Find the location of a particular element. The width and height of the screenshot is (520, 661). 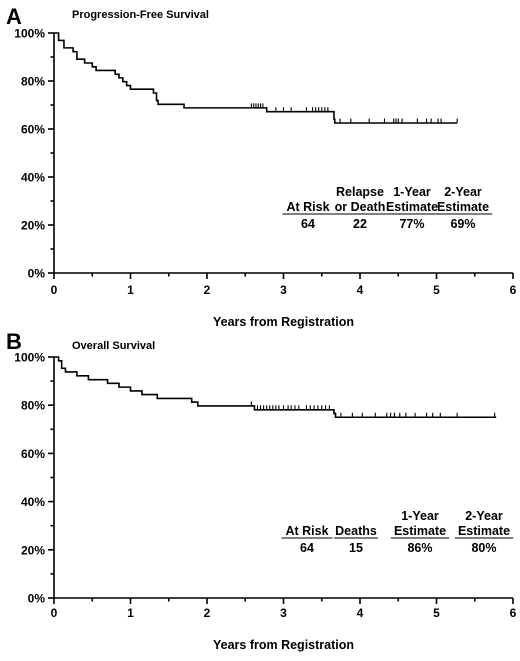

table-value: 15 is located at coordinates (356, 548).